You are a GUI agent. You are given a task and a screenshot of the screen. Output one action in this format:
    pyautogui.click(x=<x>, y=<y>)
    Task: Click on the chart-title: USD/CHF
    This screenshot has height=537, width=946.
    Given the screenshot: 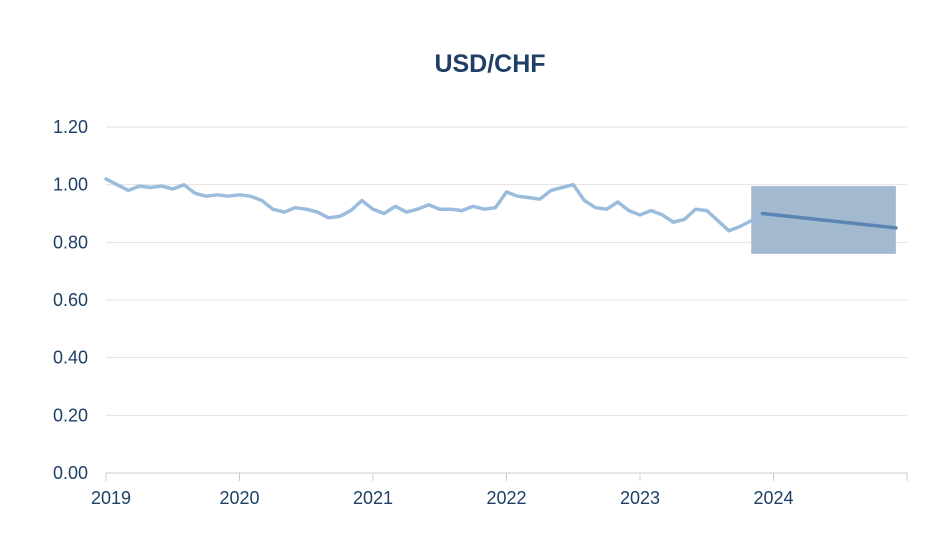 What is the action you would take?
    pyautogui.click(x=489, y=64)
    